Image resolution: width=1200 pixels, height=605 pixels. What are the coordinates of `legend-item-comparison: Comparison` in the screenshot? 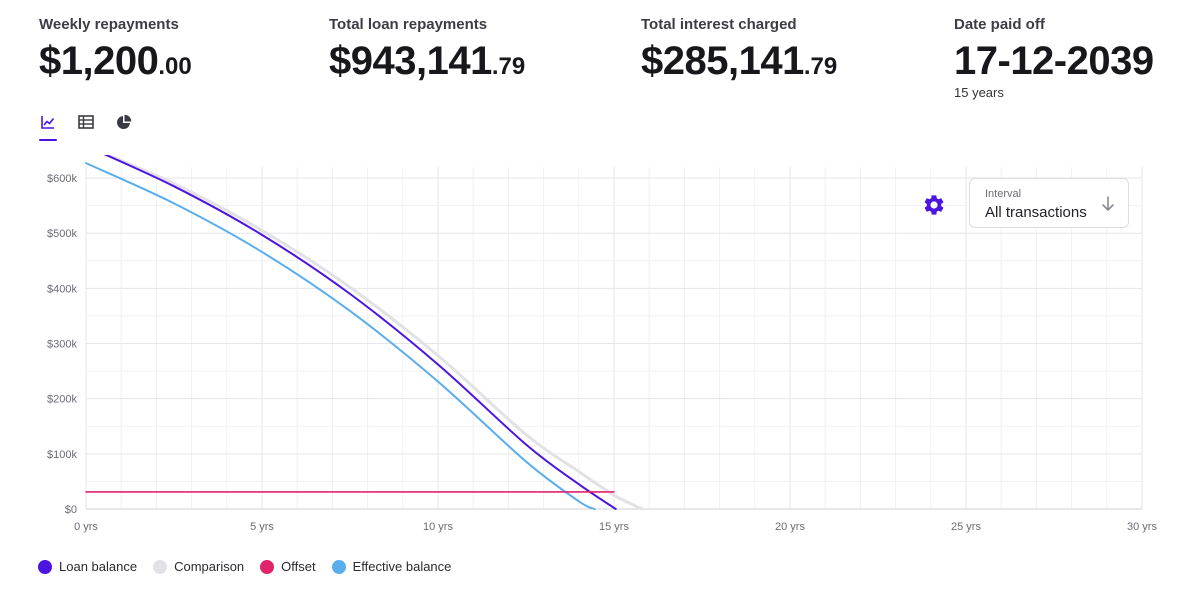 It's located at (198, 566).